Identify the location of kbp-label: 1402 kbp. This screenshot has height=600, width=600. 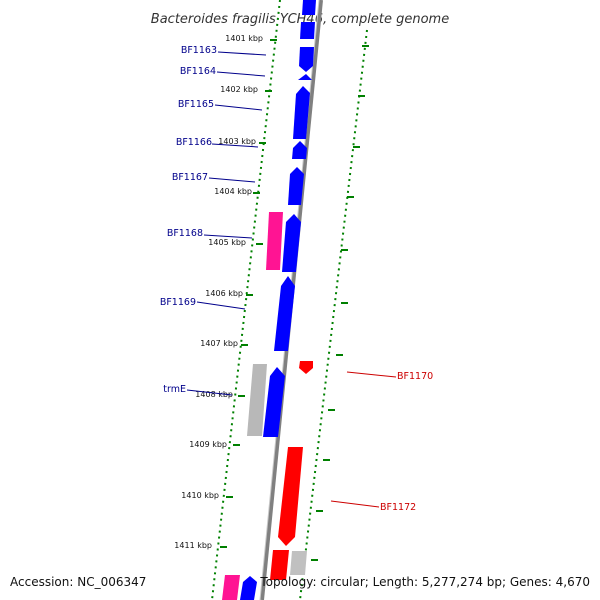
(239, 89).